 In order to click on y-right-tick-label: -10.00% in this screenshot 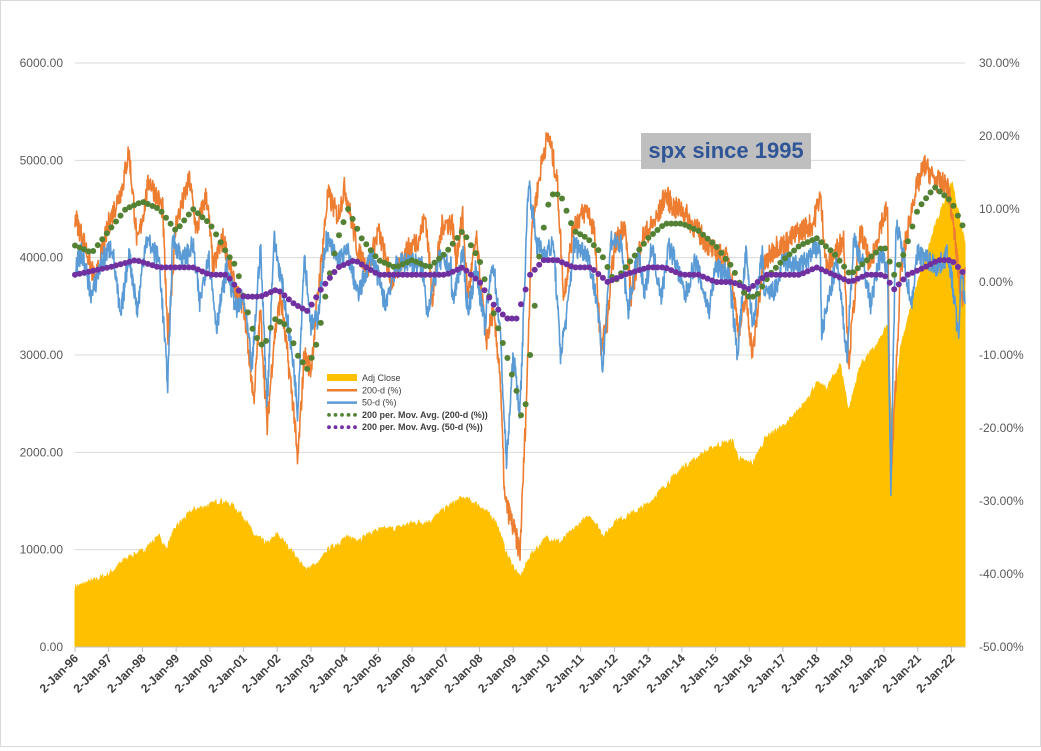, I will do `click(1001, 355)`.